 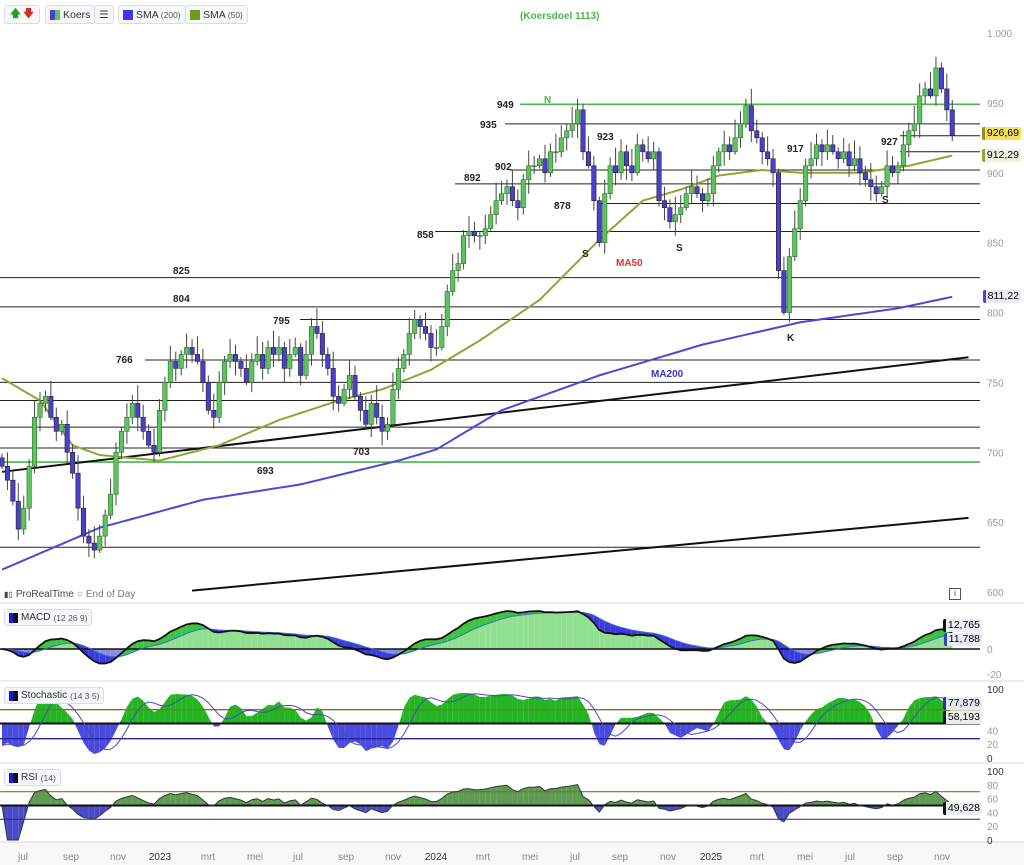 What do you see at coordinates (477, 637) in the screenshot?
I see `macd-line` at bounding box center [477, 637].